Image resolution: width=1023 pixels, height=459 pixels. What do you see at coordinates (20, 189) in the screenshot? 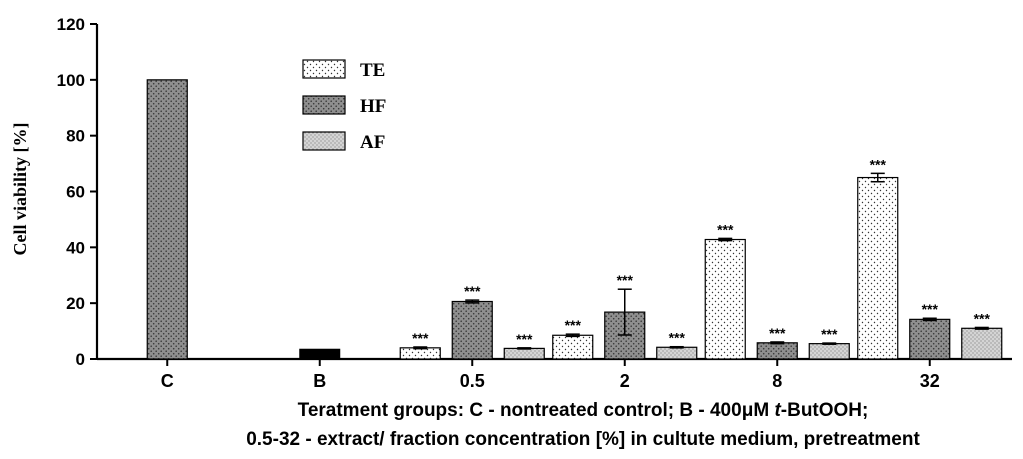
I see `y-axis-title: Cell viability [%]` at bounding box center [20, 189].